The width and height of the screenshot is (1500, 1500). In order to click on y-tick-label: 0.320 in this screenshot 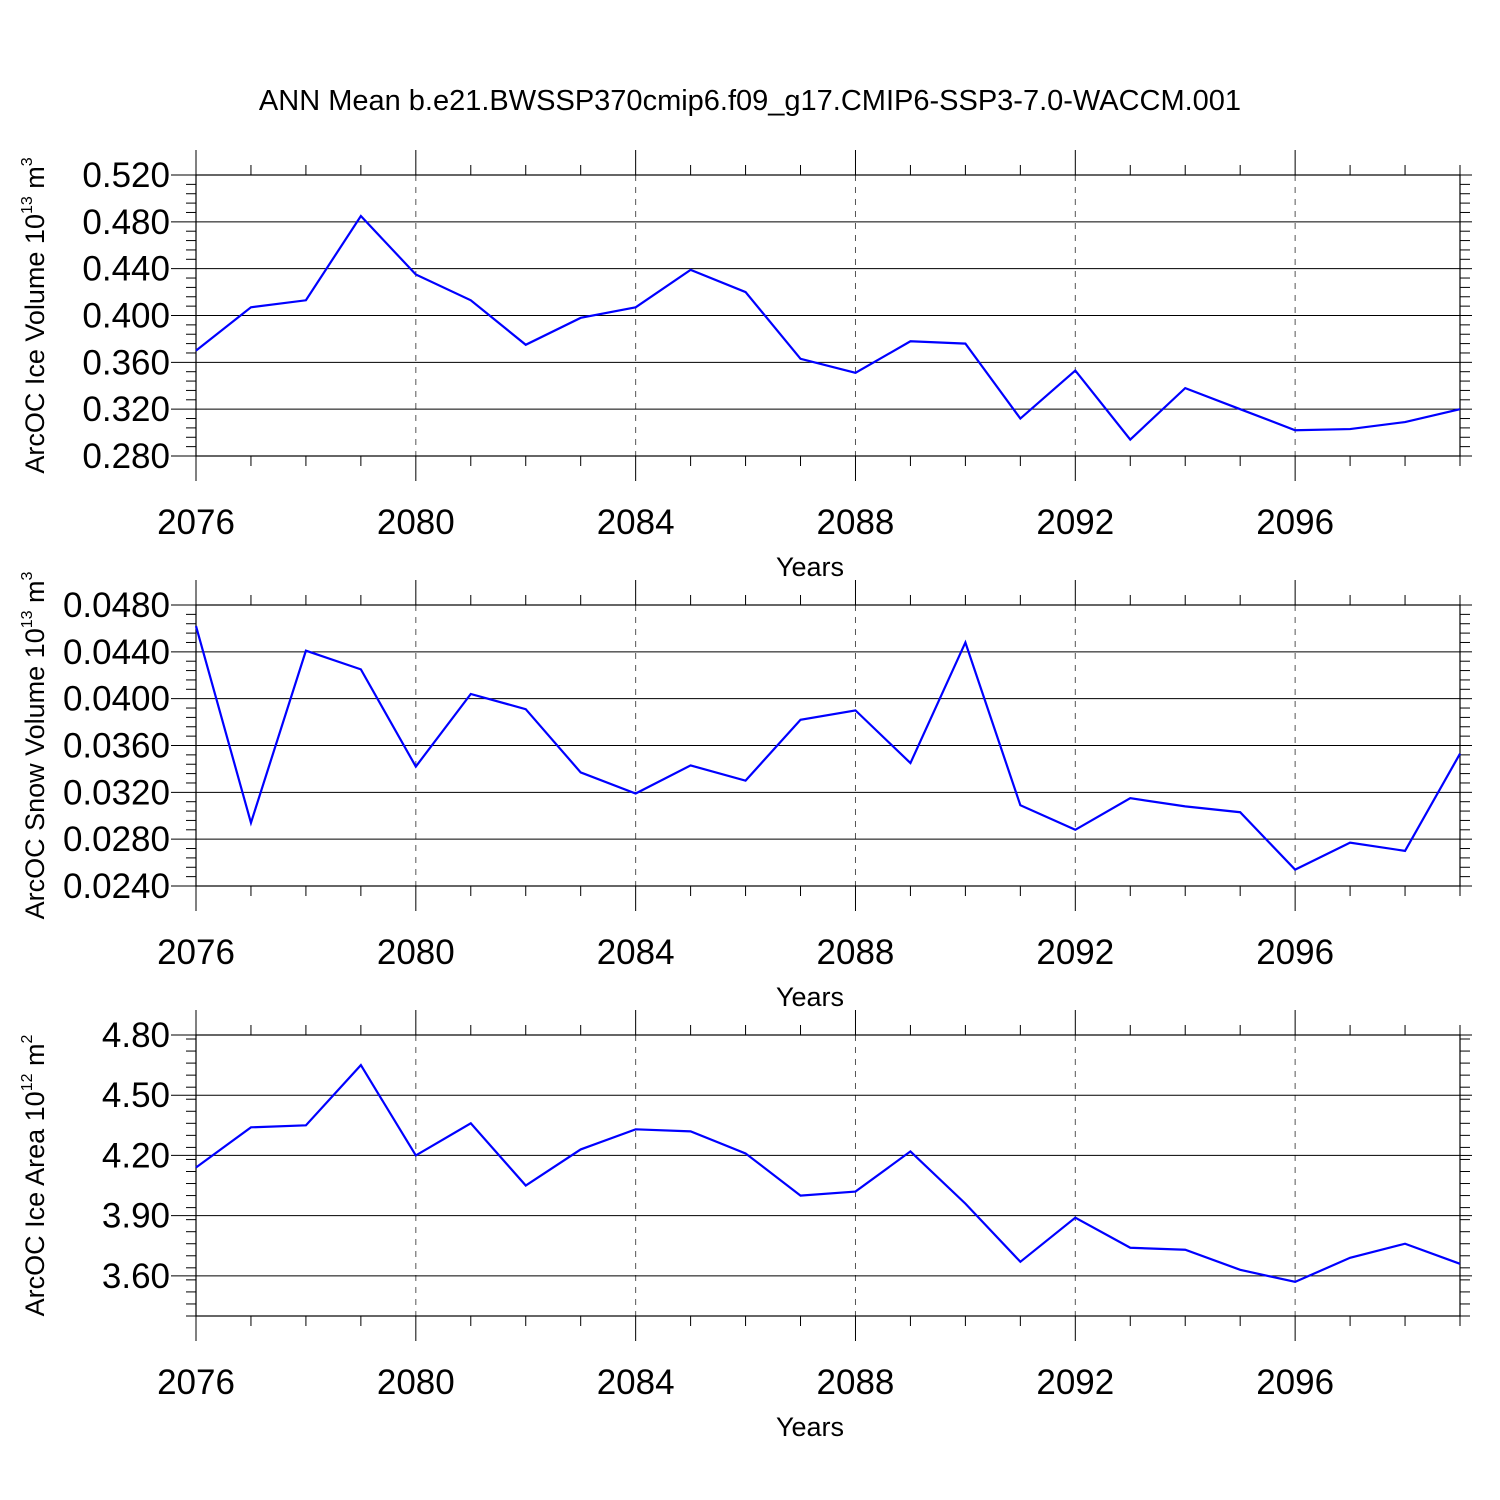, I will do `click(126, 409)`.